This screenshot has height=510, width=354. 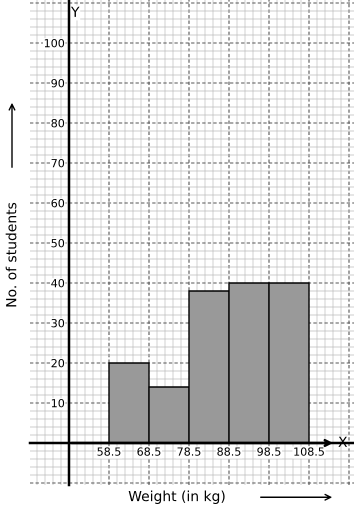 I want to click on y-axis-title: No. of students, so click(x=11, y=254).